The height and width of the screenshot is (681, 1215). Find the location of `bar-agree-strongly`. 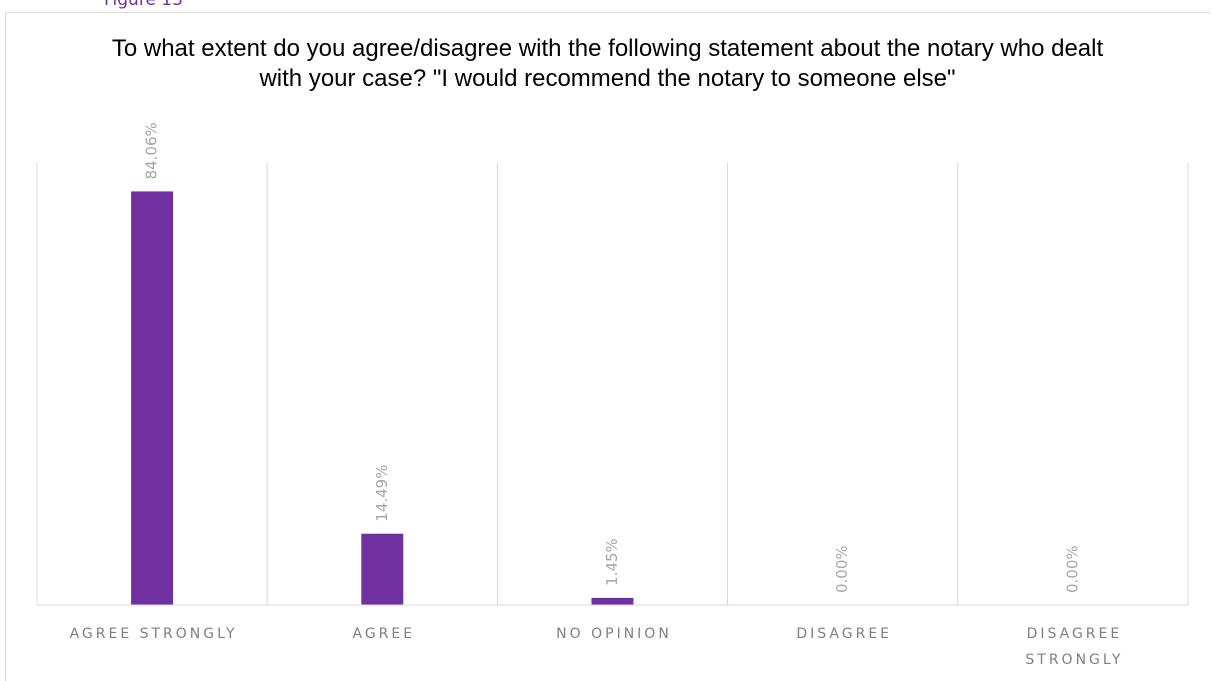

bar-agree-strongly is located at coordinates (152, 398).